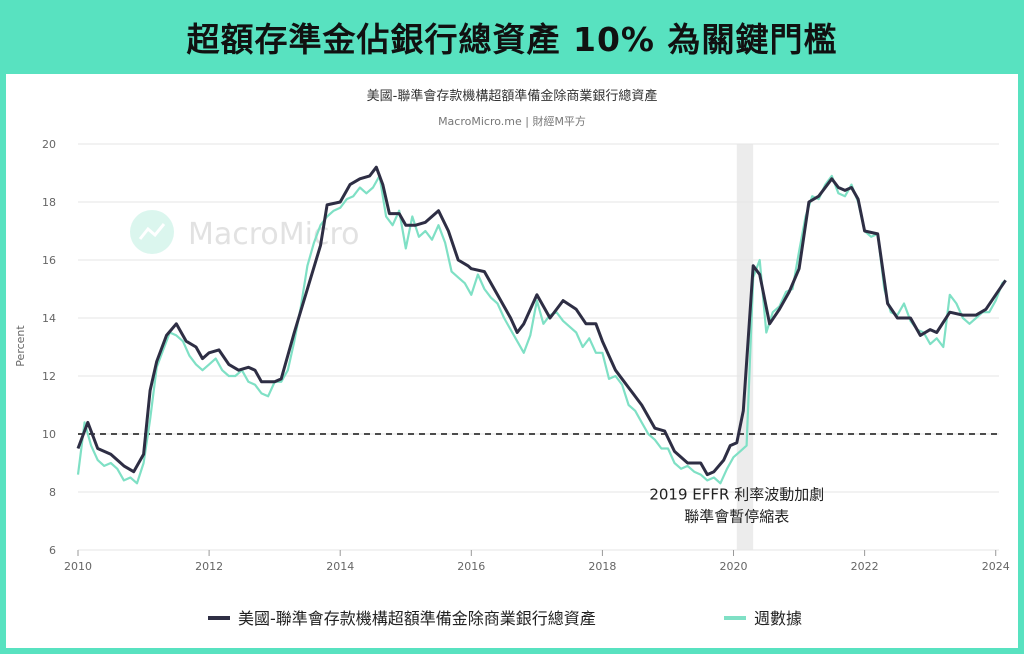 The height and width of the screenshot is (654, 1024). I want to click on y-tick-label: 20, so click(49, 144).